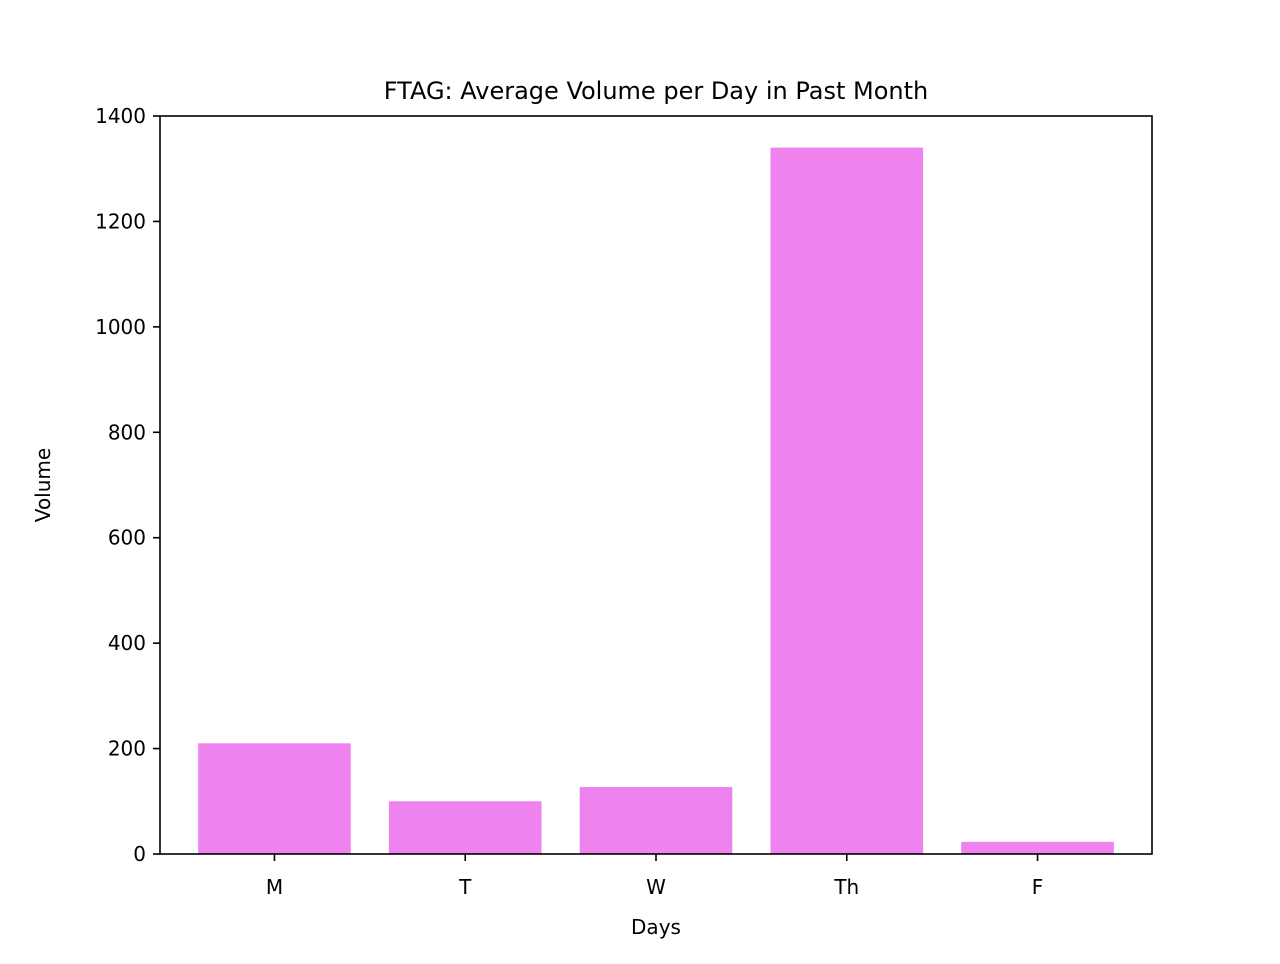 The image size is (1280, 964). I want to click on y-tick-label: 400, so click(127, 643).